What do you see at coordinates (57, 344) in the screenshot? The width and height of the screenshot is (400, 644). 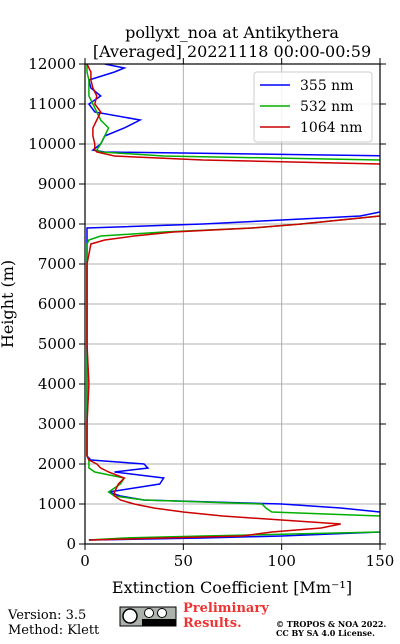 I see `y-tick-label: 5000` at bounding box center [57, 344].